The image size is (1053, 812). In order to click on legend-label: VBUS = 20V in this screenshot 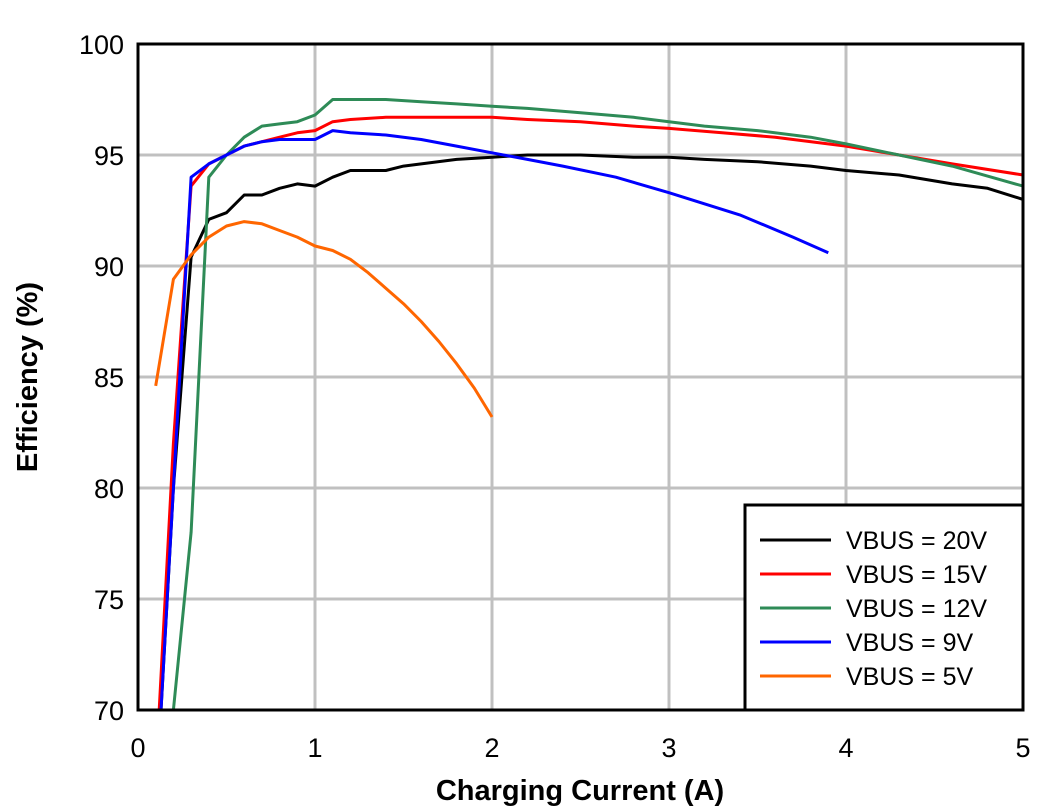, I will do `click(916, 541)`.